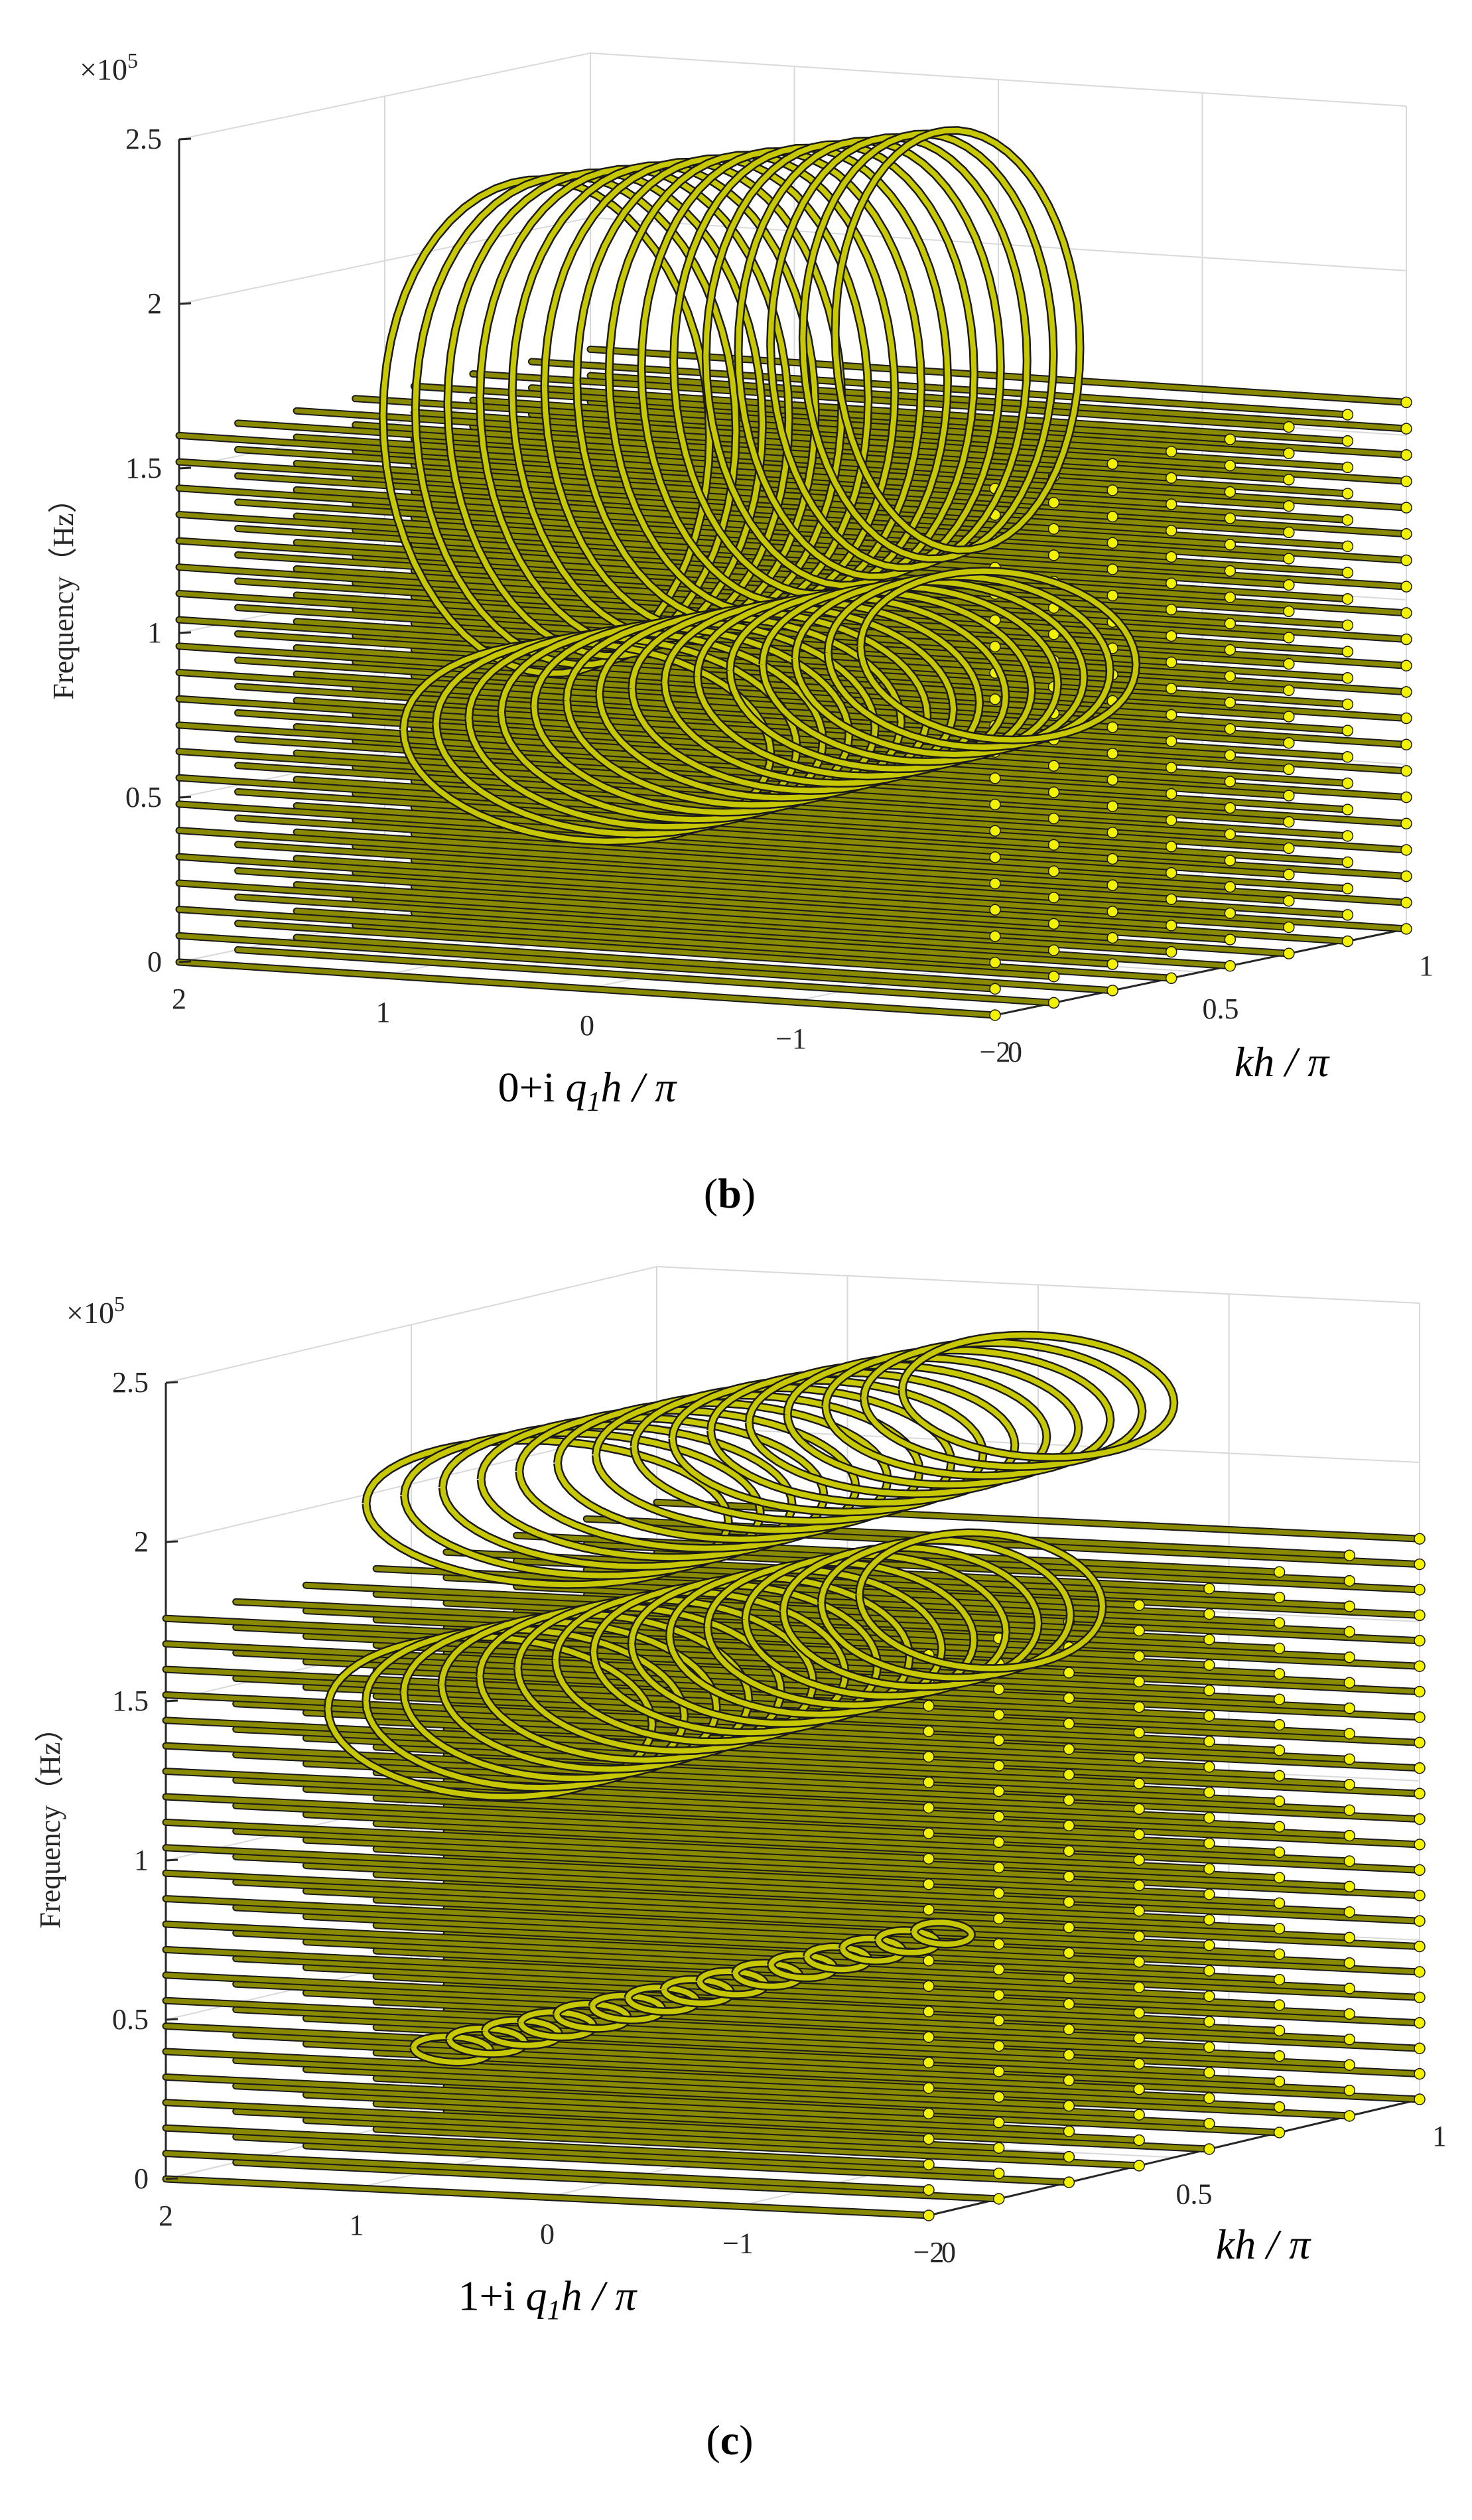 This screenshot has height=2520, width=1472. Describe the element at coordinates (532, 1087) in the screenshot. I see `q-axis-label-prefix: 0+i` at that location.